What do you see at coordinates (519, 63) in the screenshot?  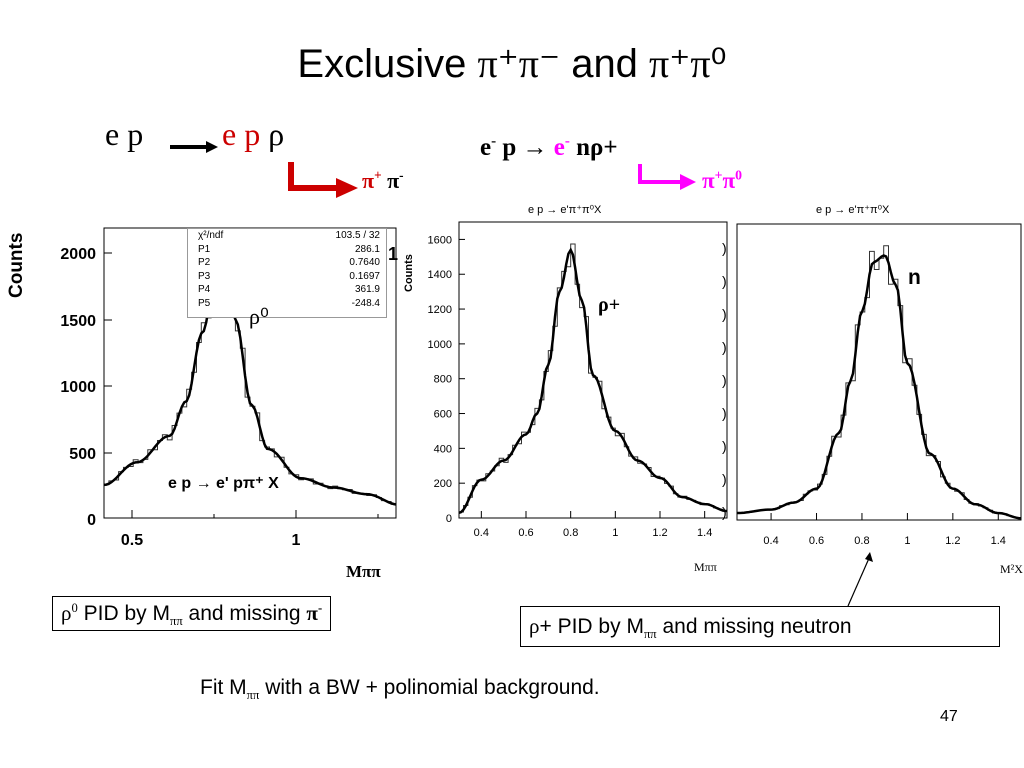 I see `title-pipi: π⁺π⁻` at bounding box center [519, 63].